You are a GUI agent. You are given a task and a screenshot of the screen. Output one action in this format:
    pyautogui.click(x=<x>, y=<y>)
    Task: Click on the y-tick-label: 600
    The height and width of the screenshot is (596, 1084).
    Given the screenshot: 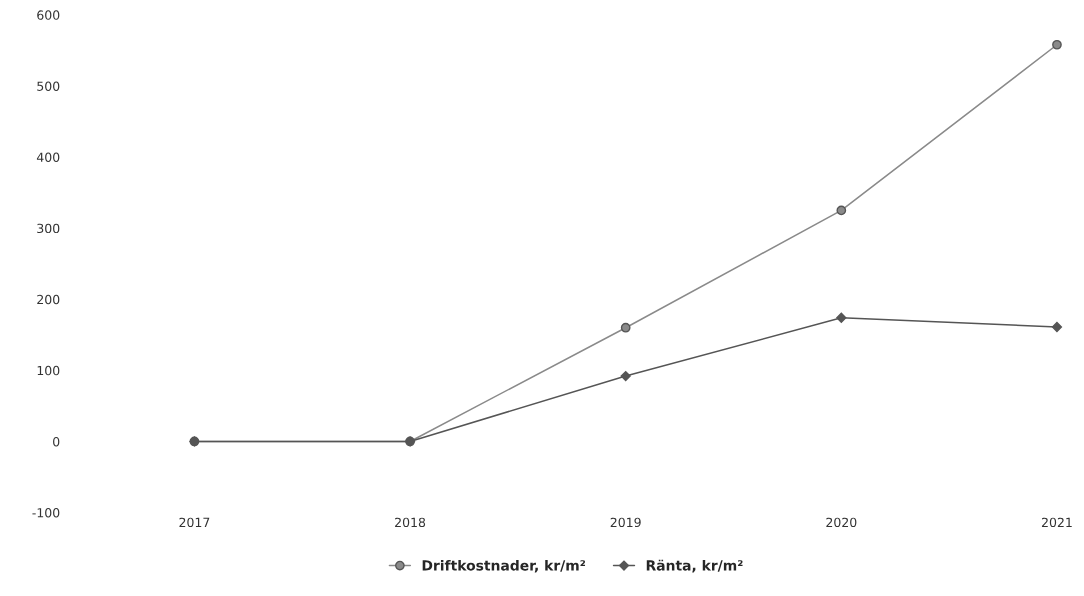 What is the action you would take?
    pyautogui.click(x=48, y=15)
    